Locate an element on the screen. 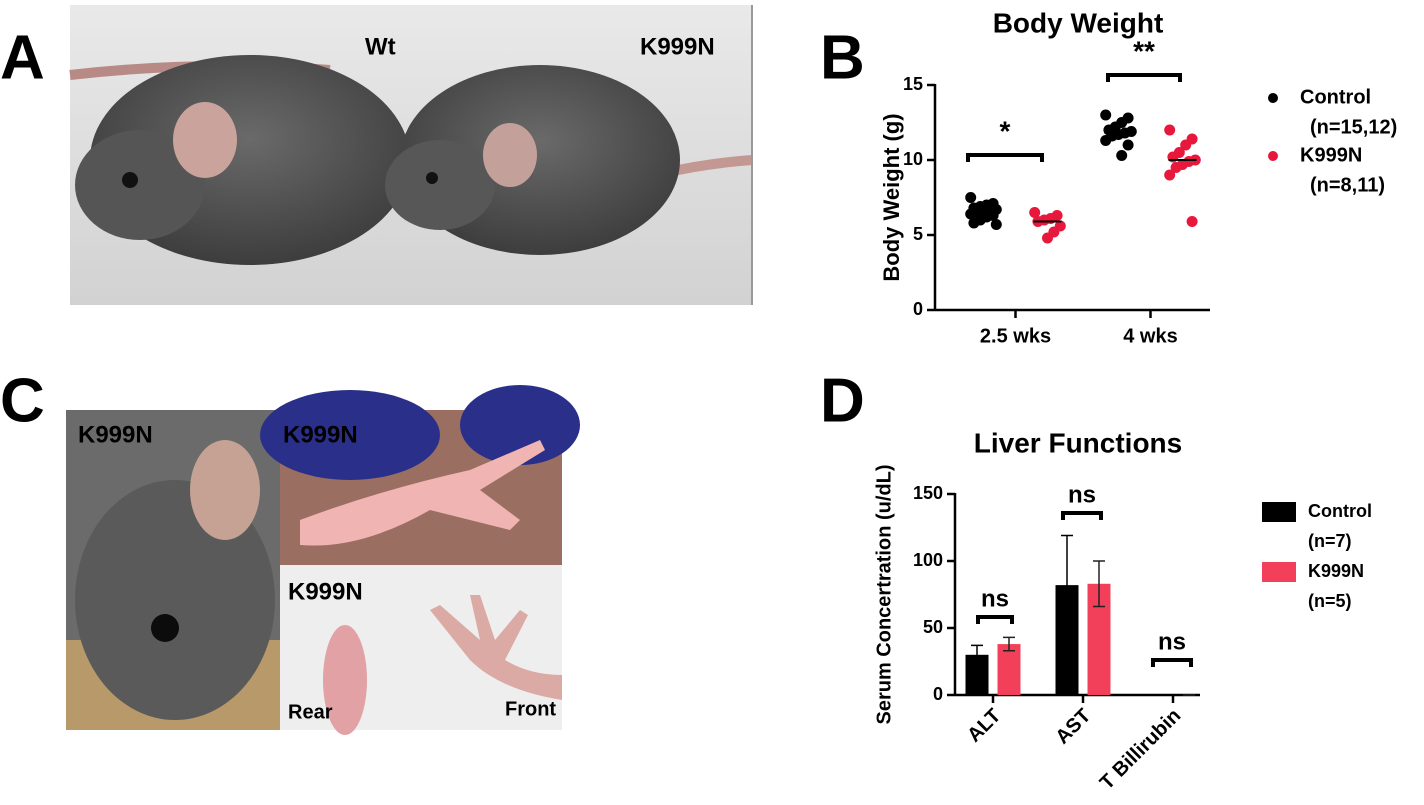  panel-label: C is located at coordinates (22, 400).